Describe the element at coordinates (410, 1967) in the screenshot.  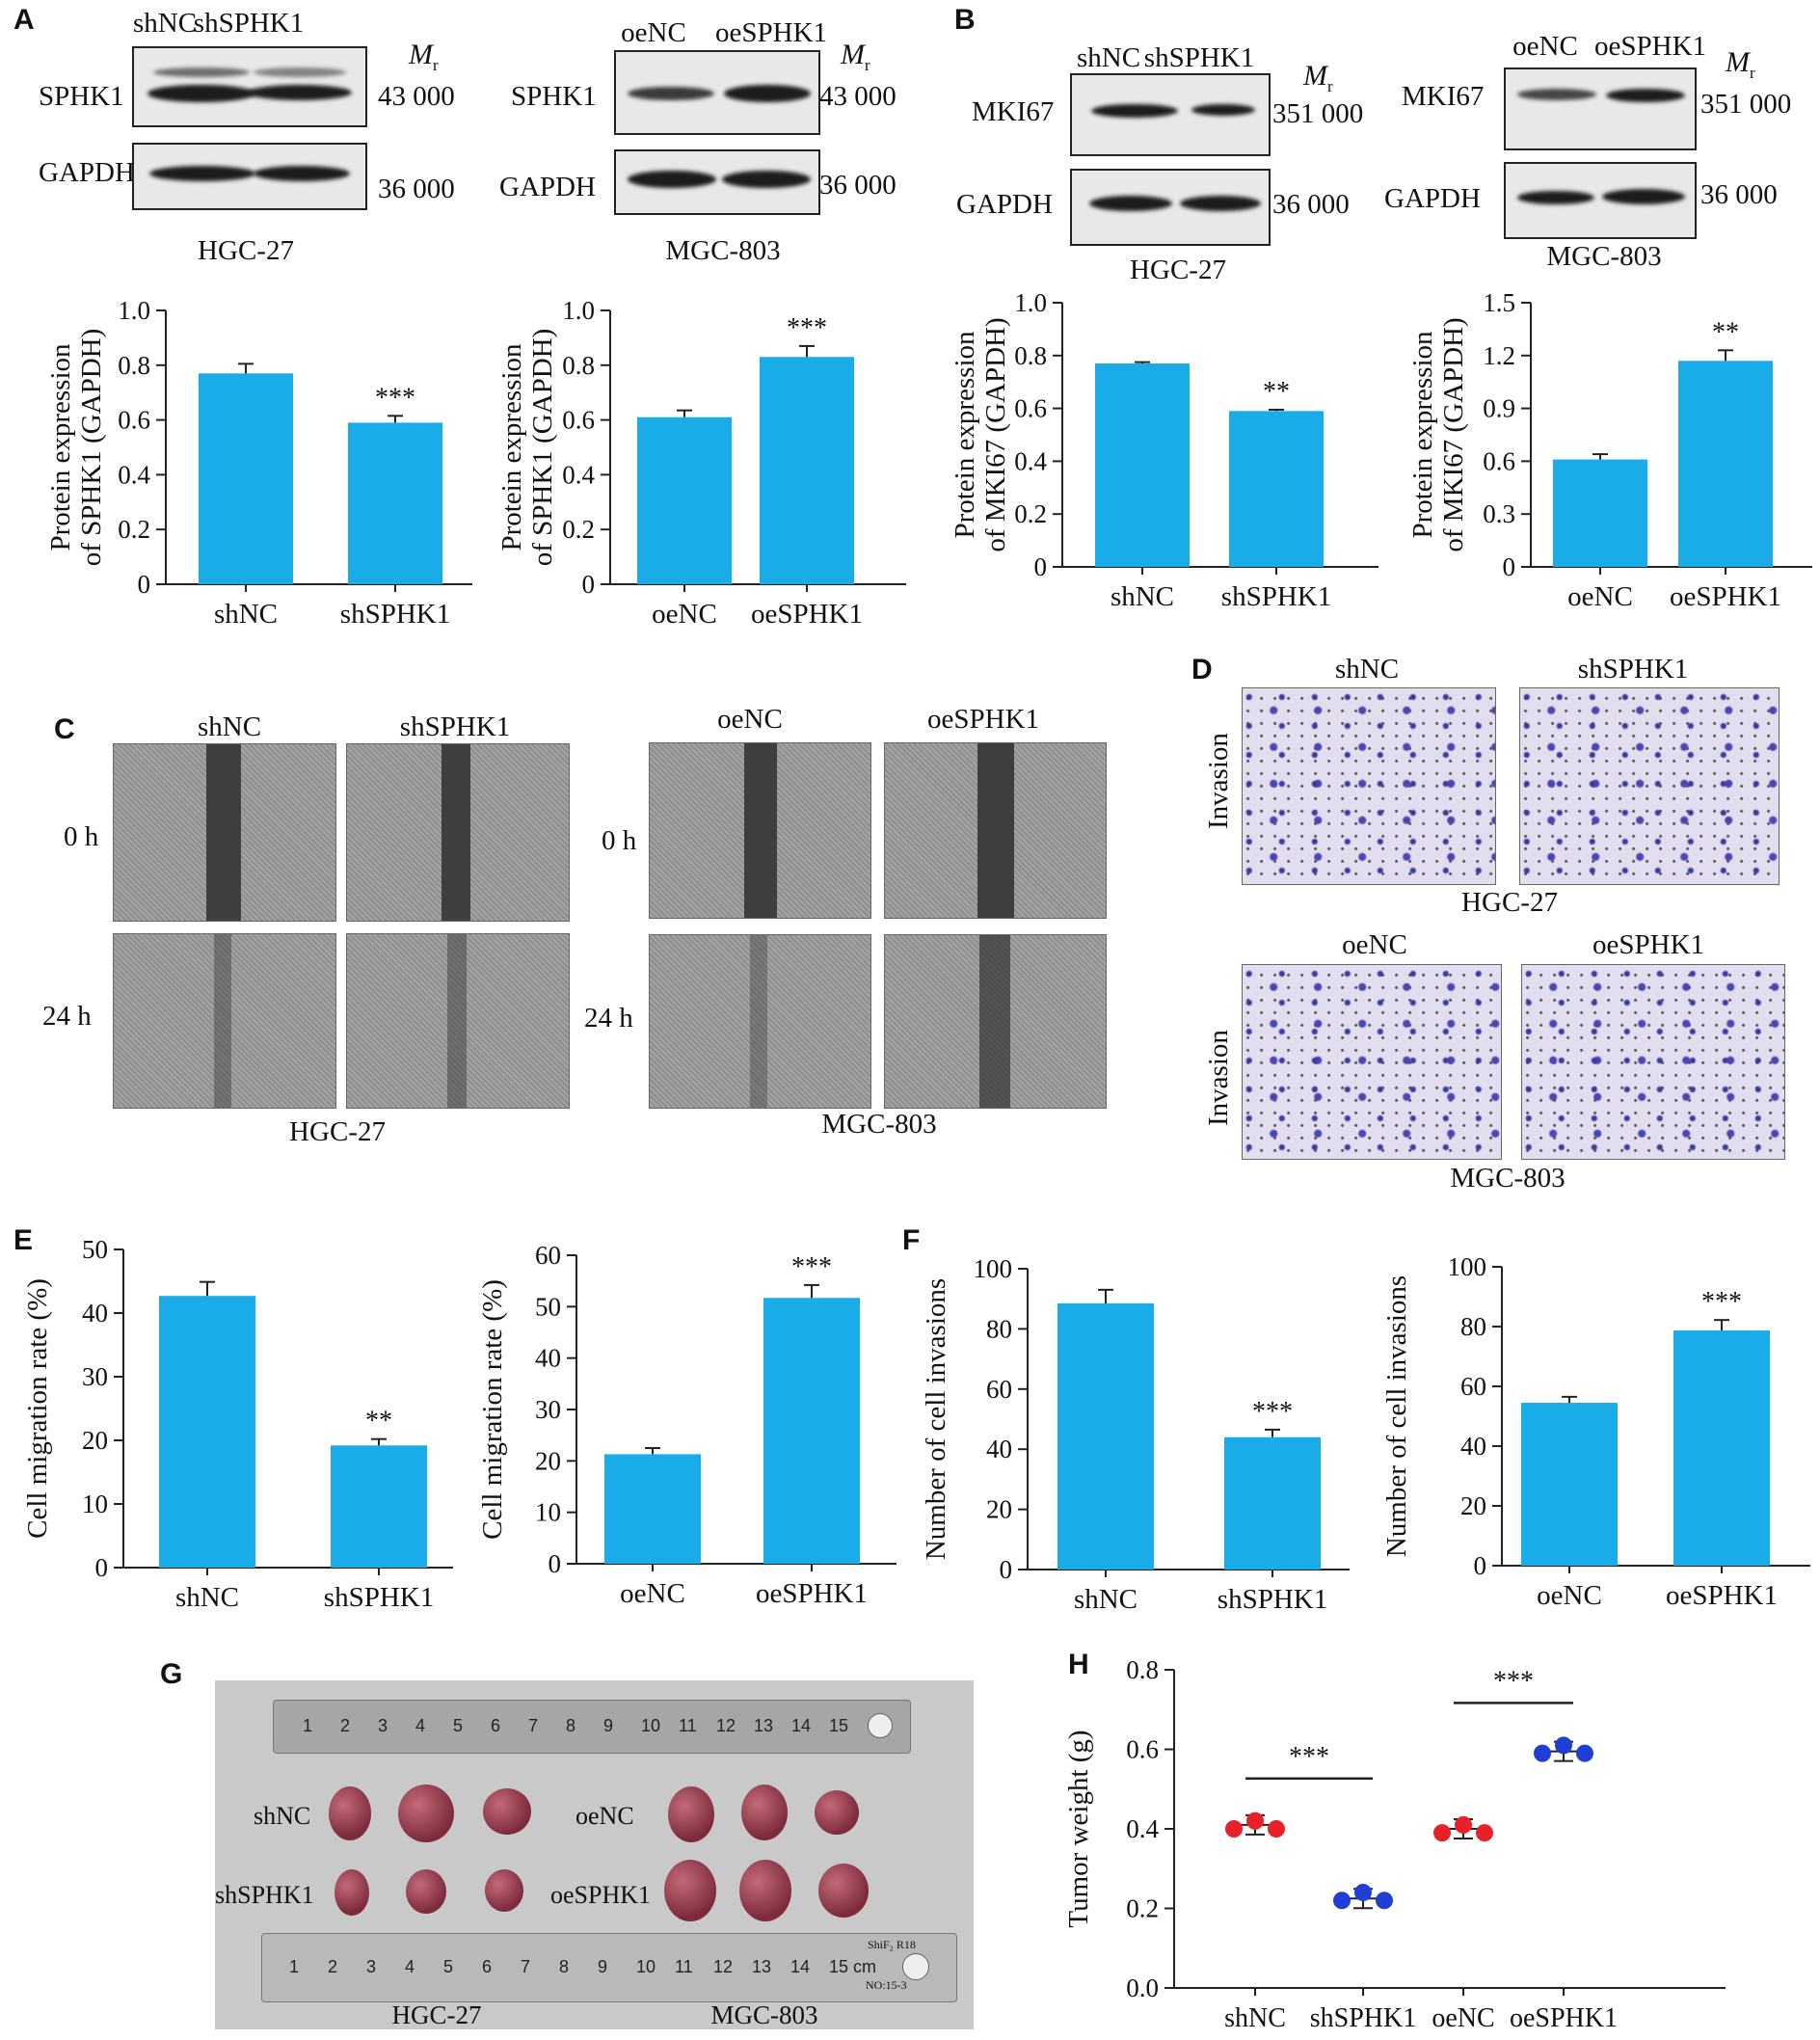
I see `ruler-tick-label: 4` at that location.